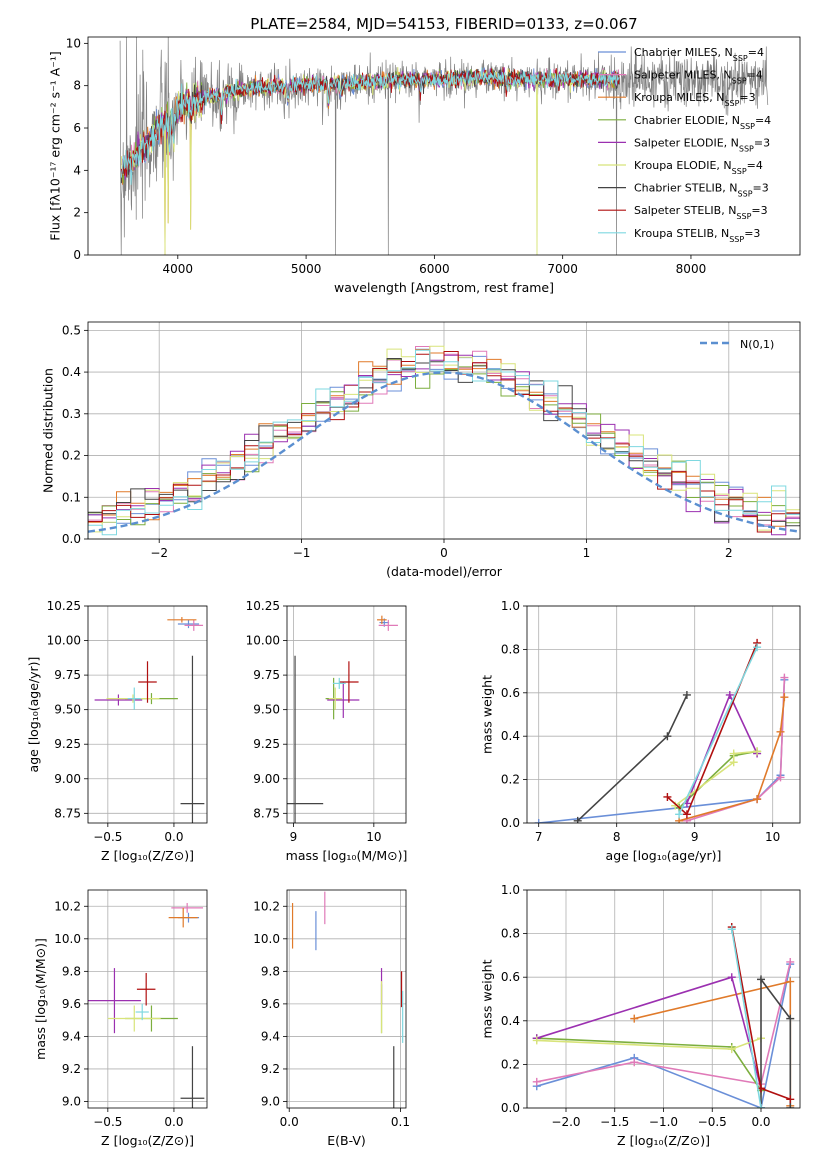  What do you see at coordinates (434, 269) in the screenshot?
I see `x-tick-label: 6000` at bounding box center [434, 269].